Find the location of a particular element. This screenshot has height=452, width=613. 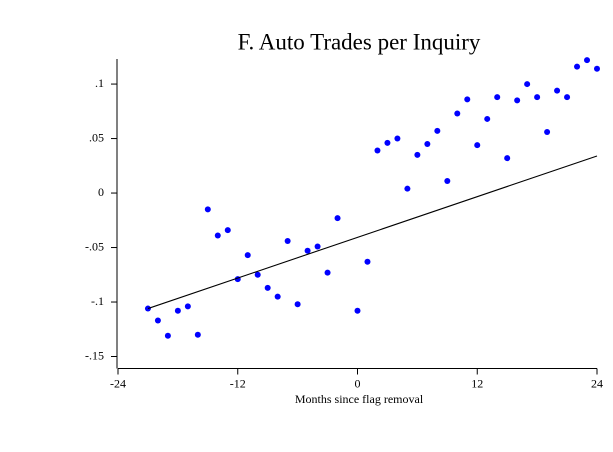

y-tick-label: .05 is located at coordinates (96, 137).